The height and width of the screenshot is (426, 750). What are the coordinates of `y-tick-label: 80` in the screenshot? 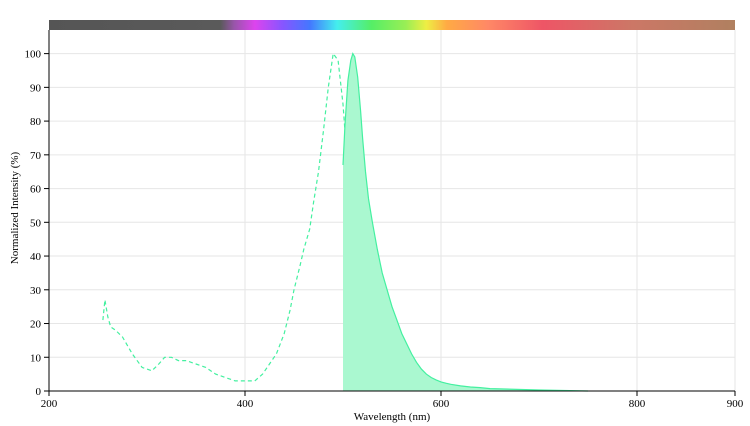 It's located at (36, 122).